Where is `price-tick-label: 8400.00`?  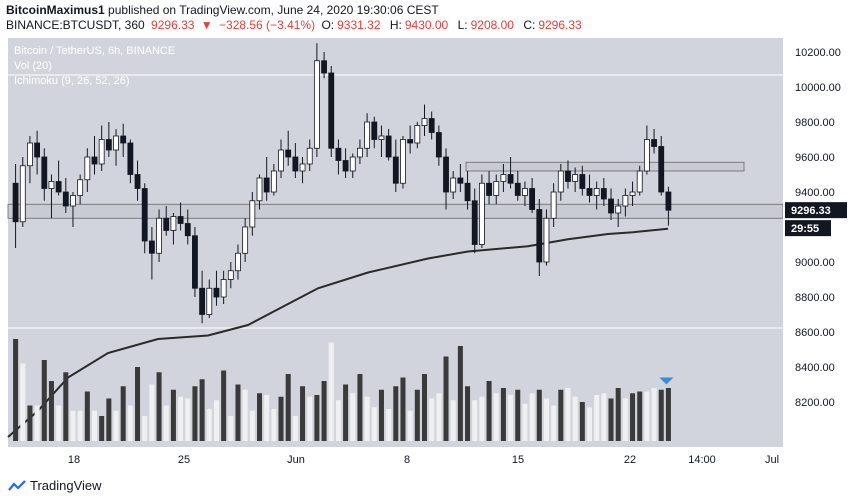
price-tick-label: 8400.00 is located at coordinates (815, 368).